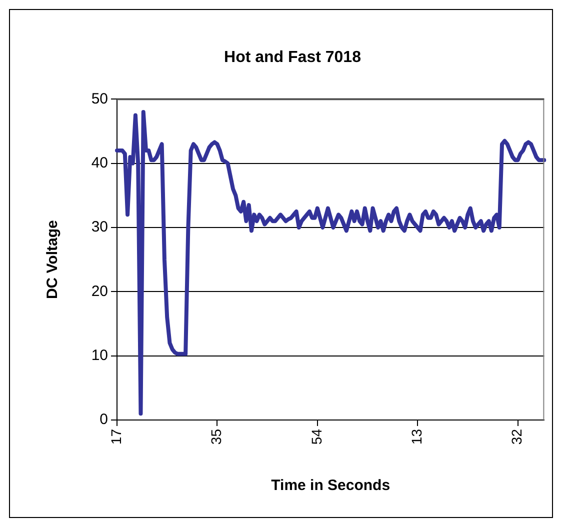 This screenshot has height=529, width=564. I want to click on x-axis-title: Time in Seconds, so click(330, 485).